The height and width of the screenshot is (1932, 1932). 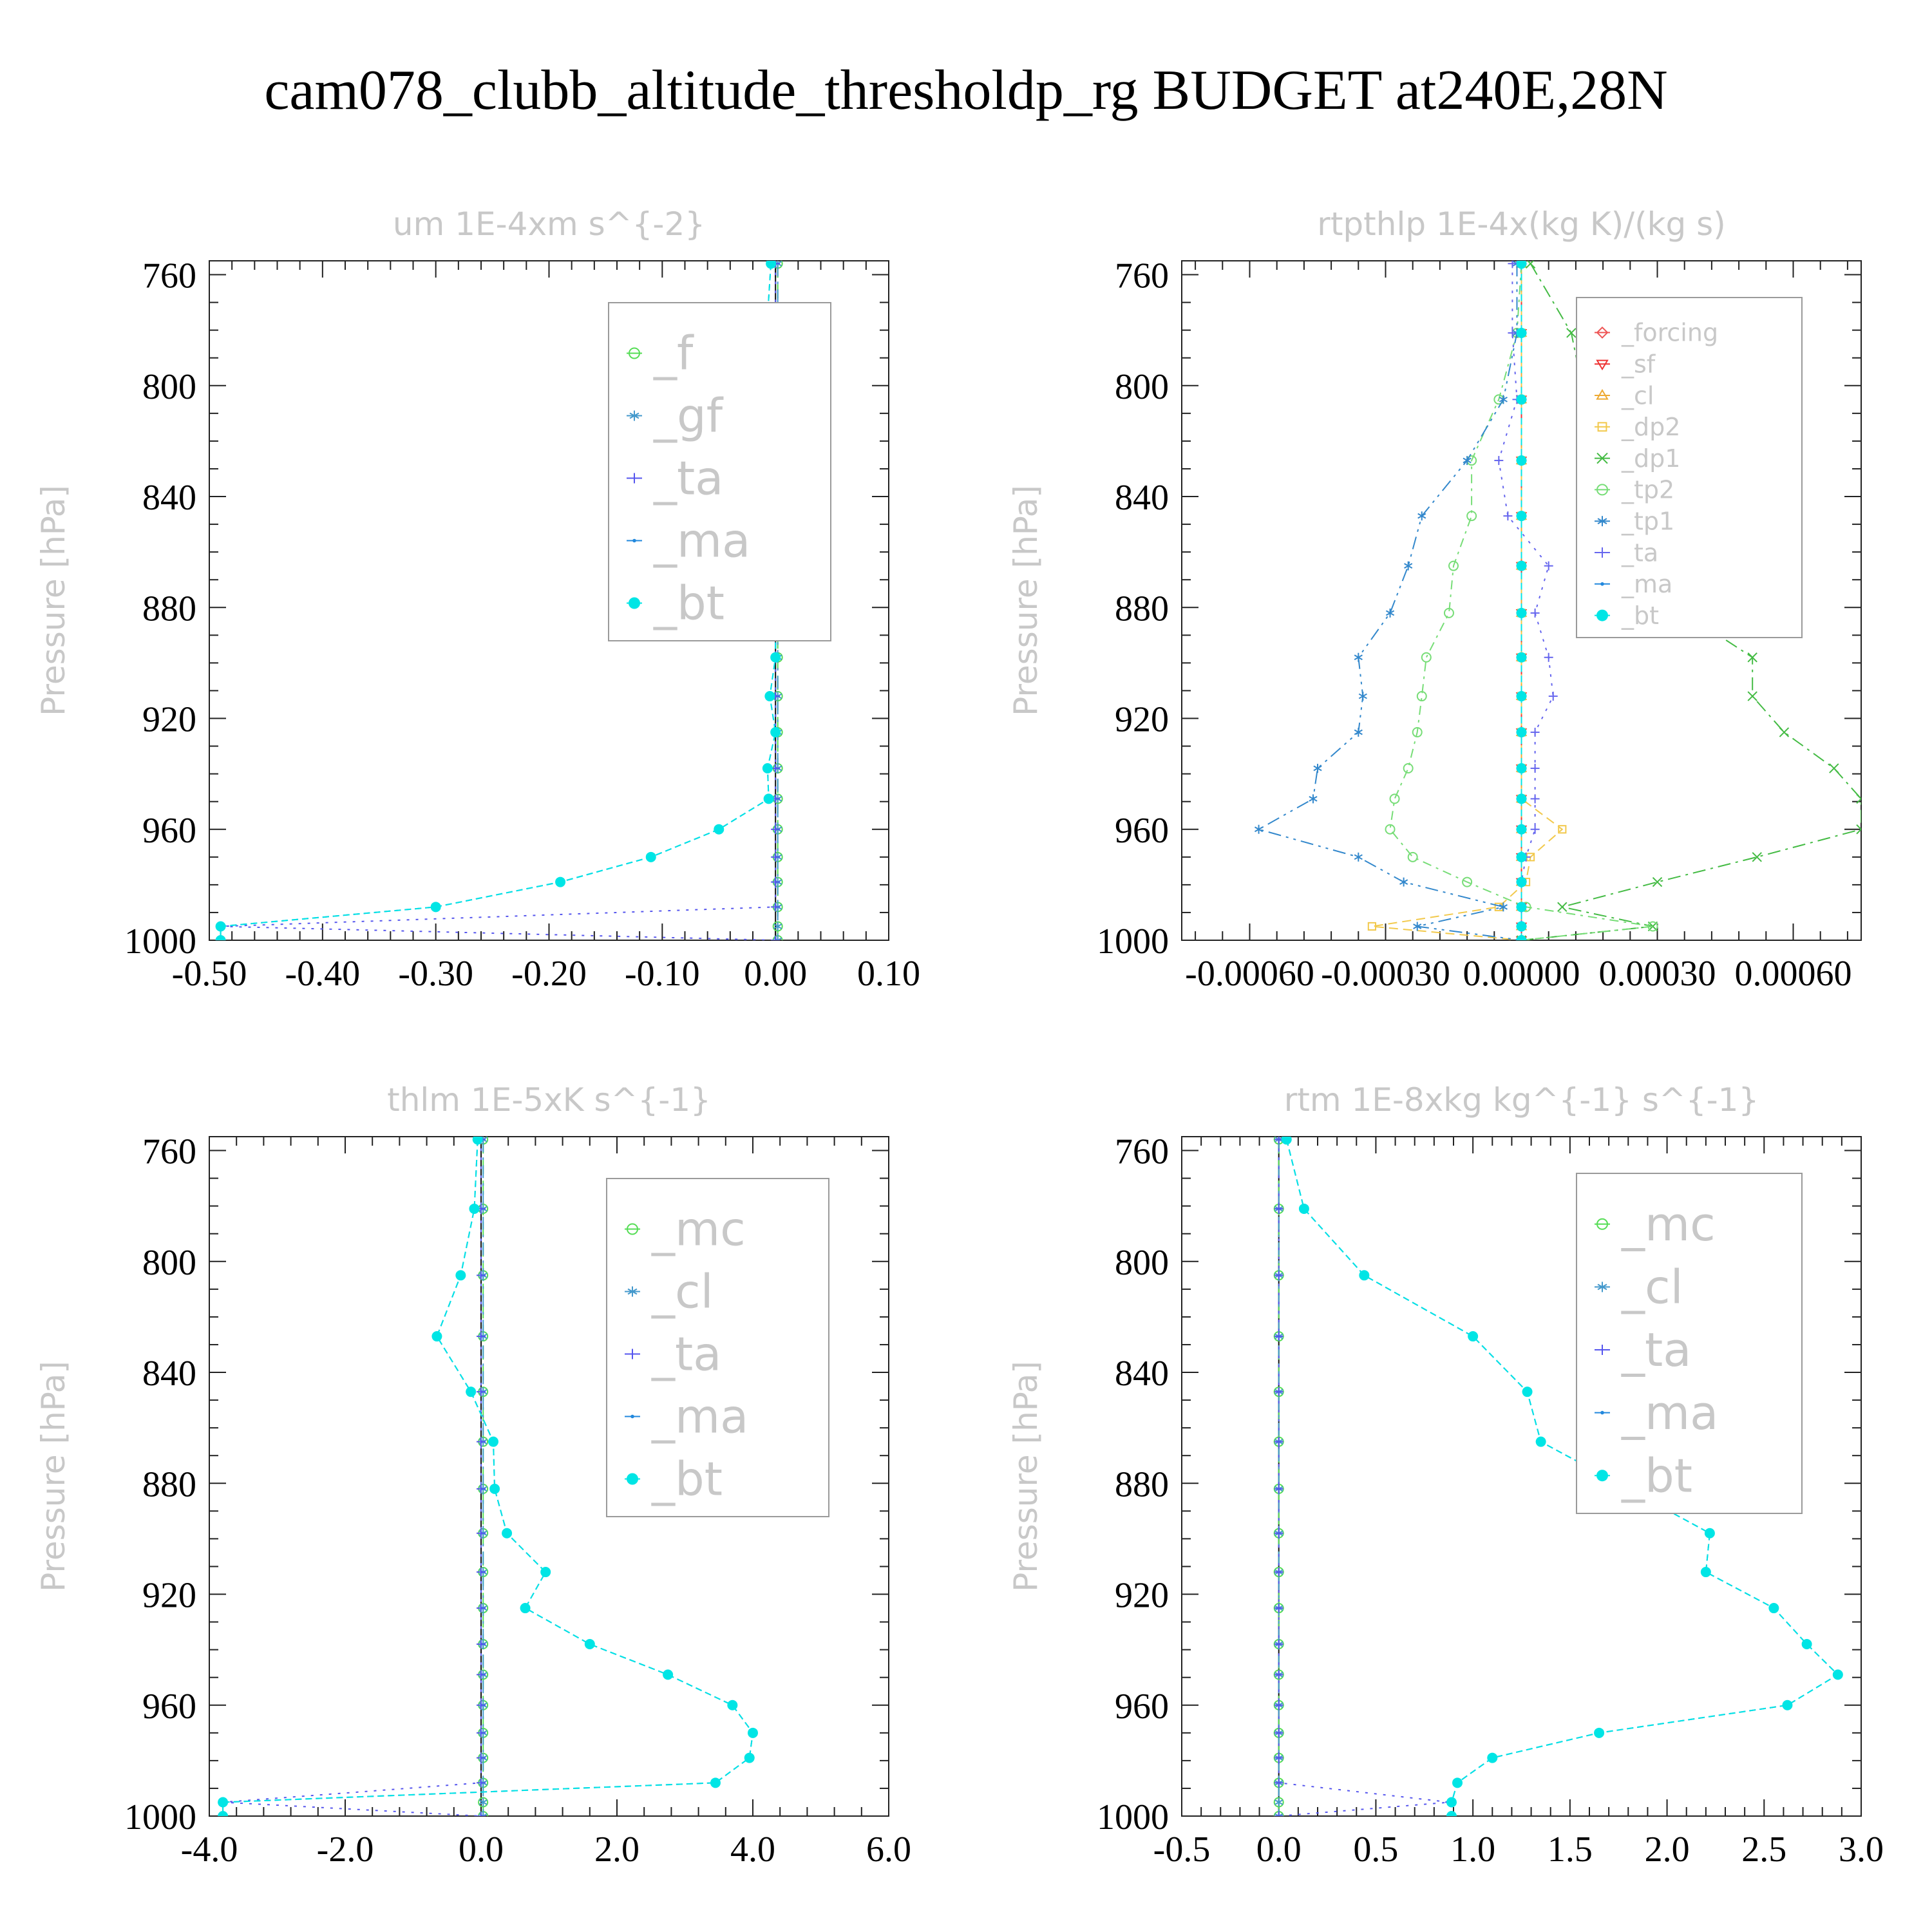 What do you see at coordinates (1656, 1350) in the screenshot?
I see `legend-label-ta: _ta` at bounding box center [1656, 1350].